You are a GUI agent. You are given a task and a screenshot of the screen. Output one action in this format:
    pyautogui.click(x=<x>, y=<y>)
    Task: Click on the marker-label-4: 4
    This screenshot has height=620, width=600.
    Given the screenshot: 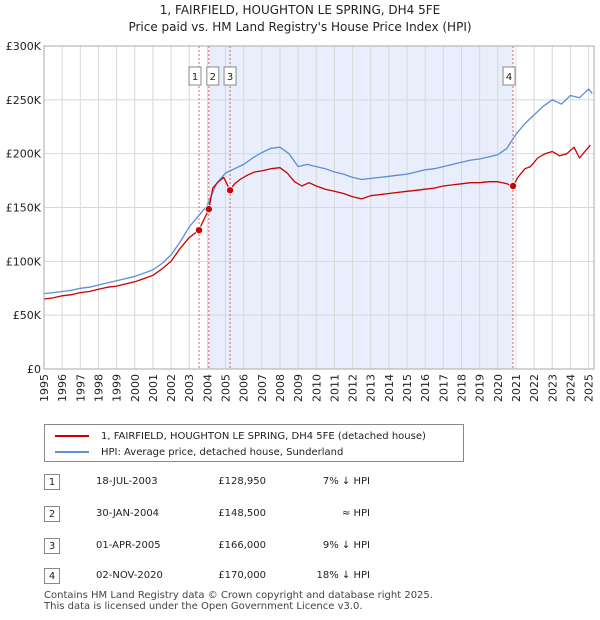 What is the action you would take?
    pyautogui.click(x=509, y=76)
    